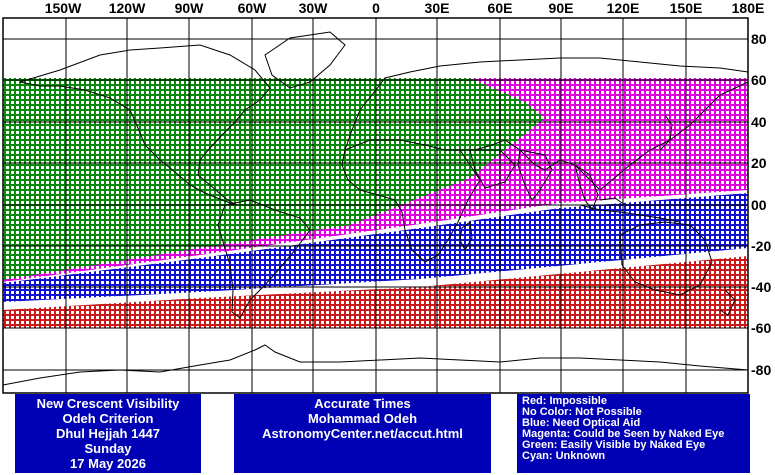  Describe the element at coordinates (761, 328) in the screenshot. I see `lat-label-neg60: -60` at that location.